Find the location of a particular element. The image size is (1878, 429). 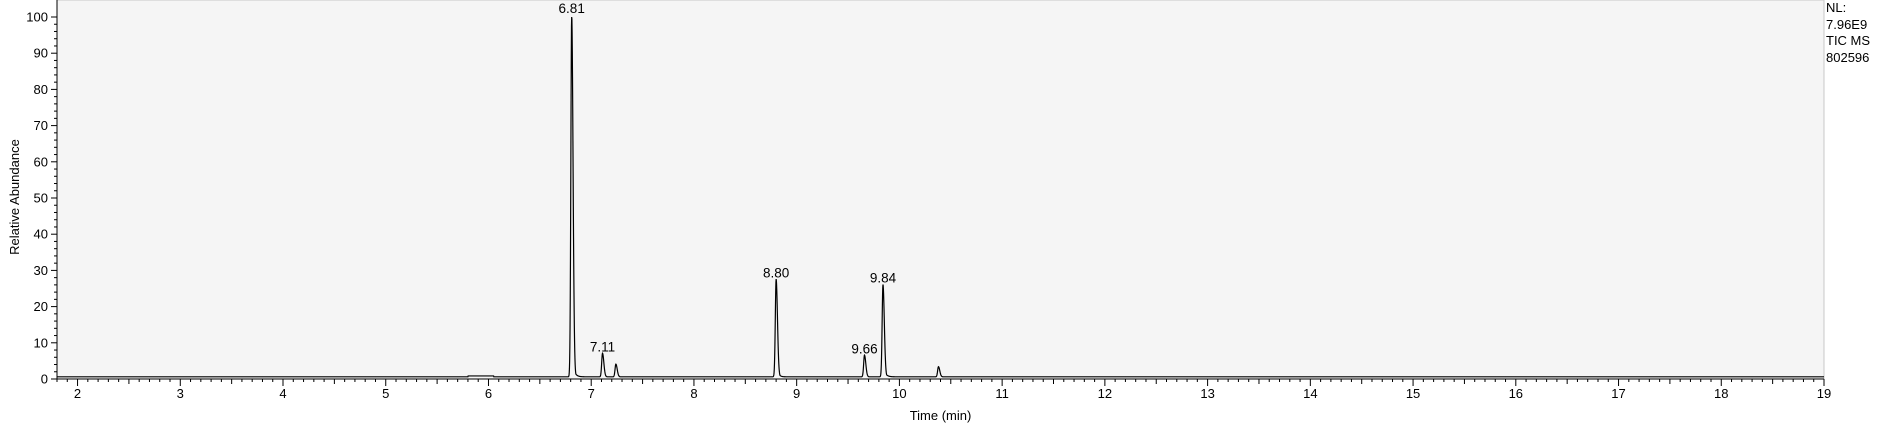

x-tick-label: 12 is located at coordinates (1105, 393).